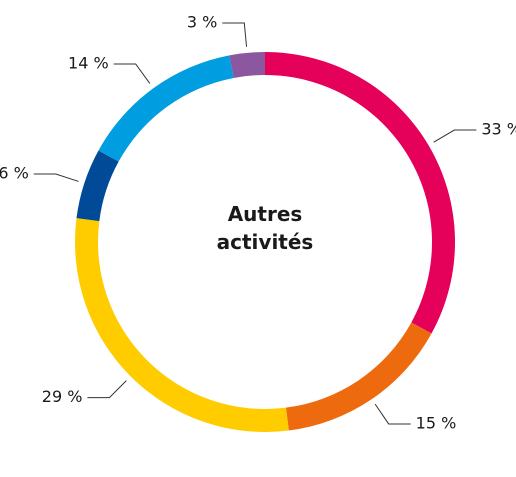  Describe the element at coordinates (202, 21) in the screenshot. I see `data-label: 3 %` at that location.